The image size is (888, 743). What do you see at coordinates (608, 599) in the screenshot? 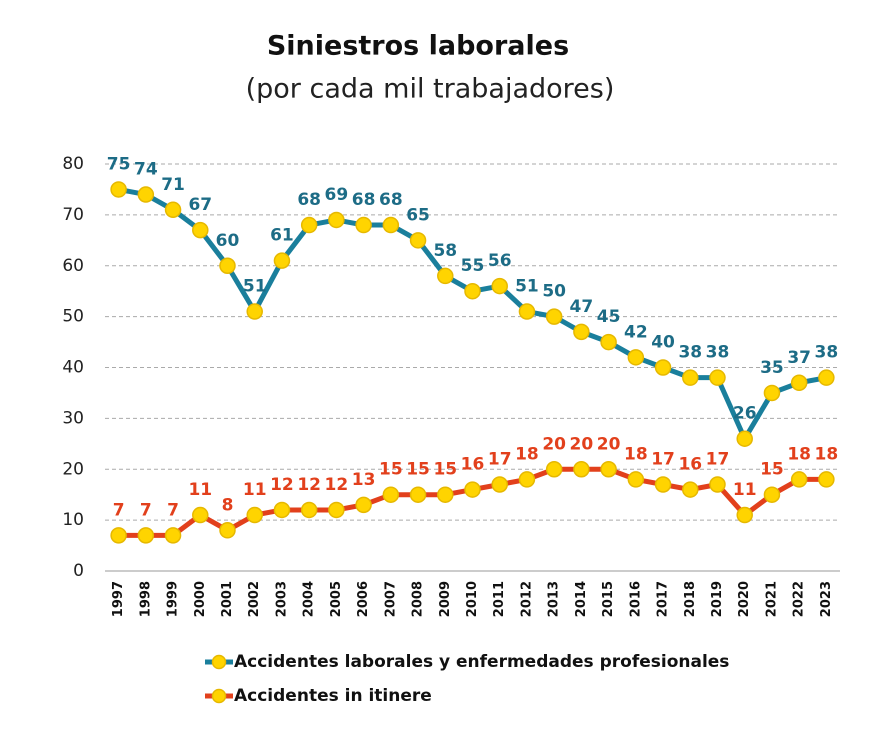
I see `x-tick-label: 2015` at bounding box center [608, 599].